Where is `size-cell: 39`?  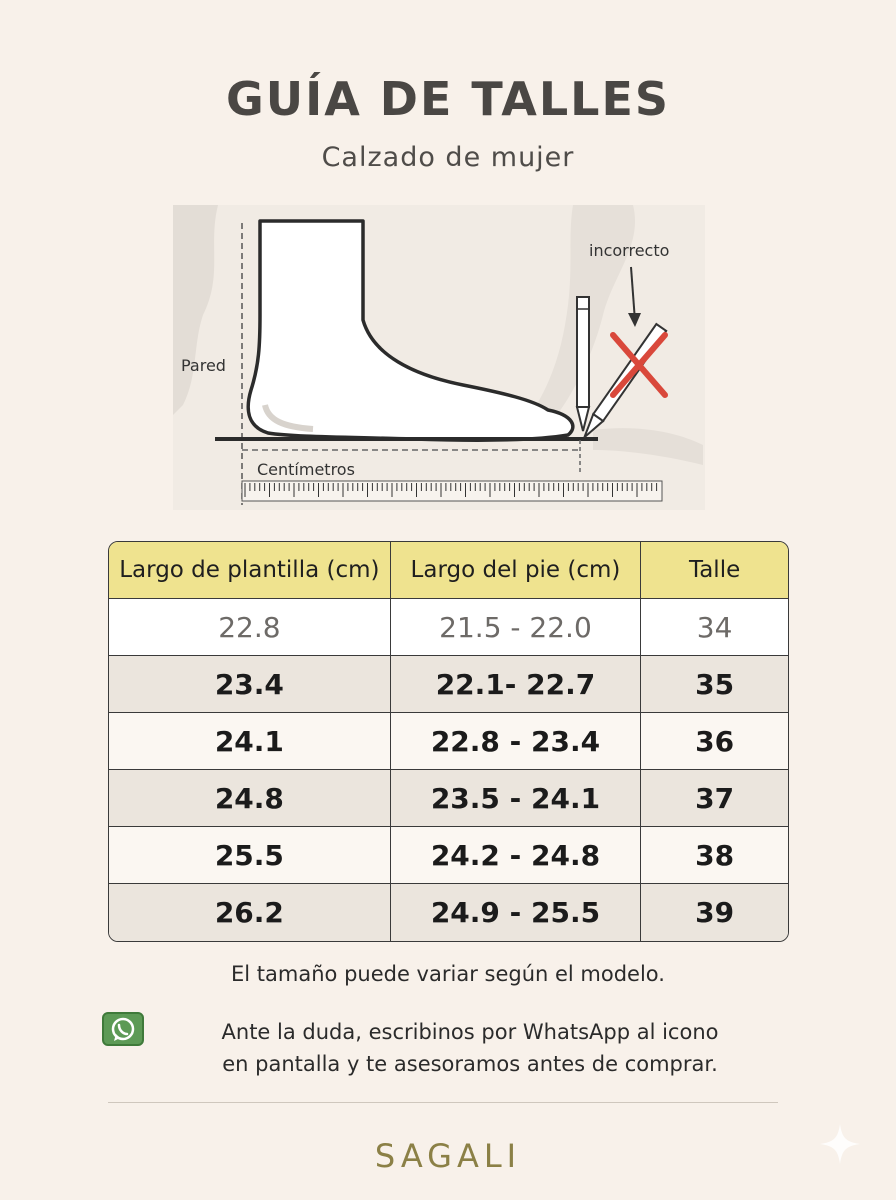 size-cell: 39 is located at coordinates (714, 912).